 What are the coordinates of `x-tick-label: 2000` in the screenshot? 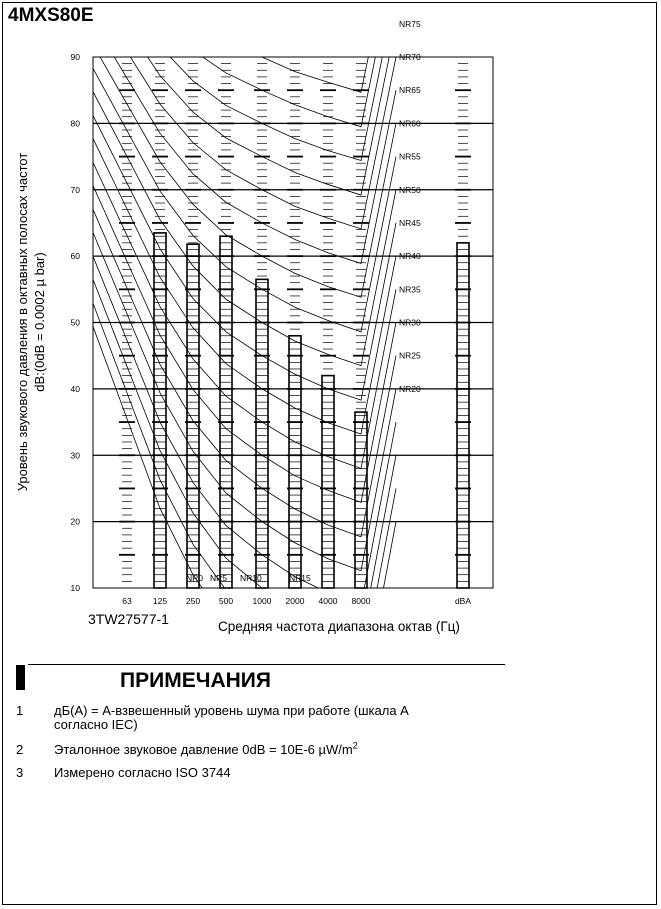 It's located at (295, 601).